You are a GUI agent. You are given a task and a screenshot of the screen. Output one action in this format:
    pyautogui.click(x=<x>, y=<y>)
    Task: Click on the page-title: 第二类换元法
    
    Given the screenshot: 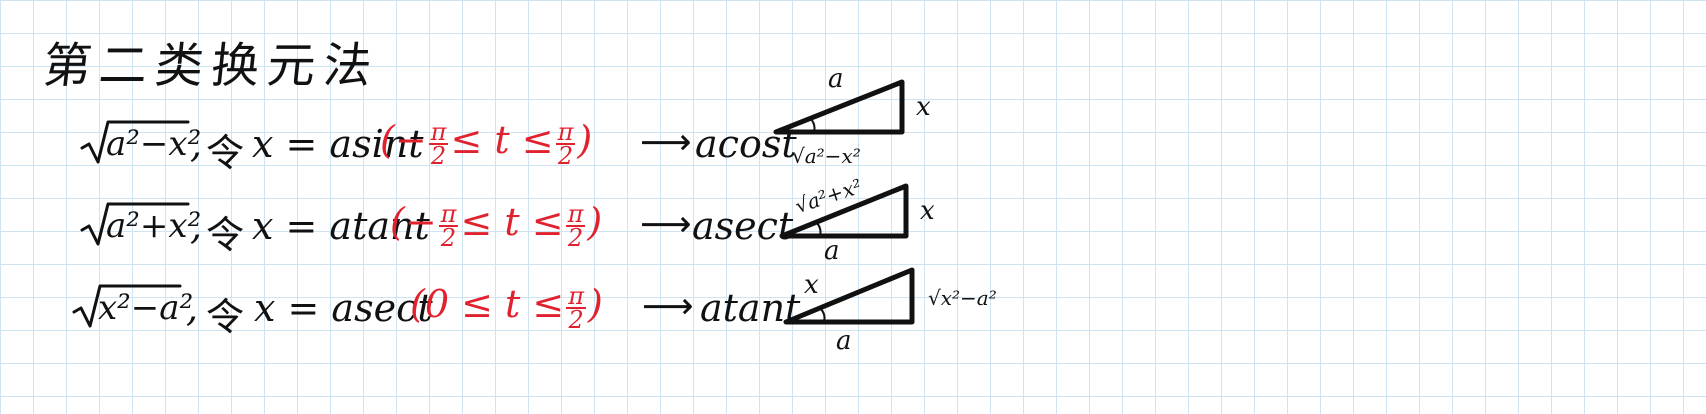 What is the action you would take?
    pyautogui.click(x=211, y=66)
    